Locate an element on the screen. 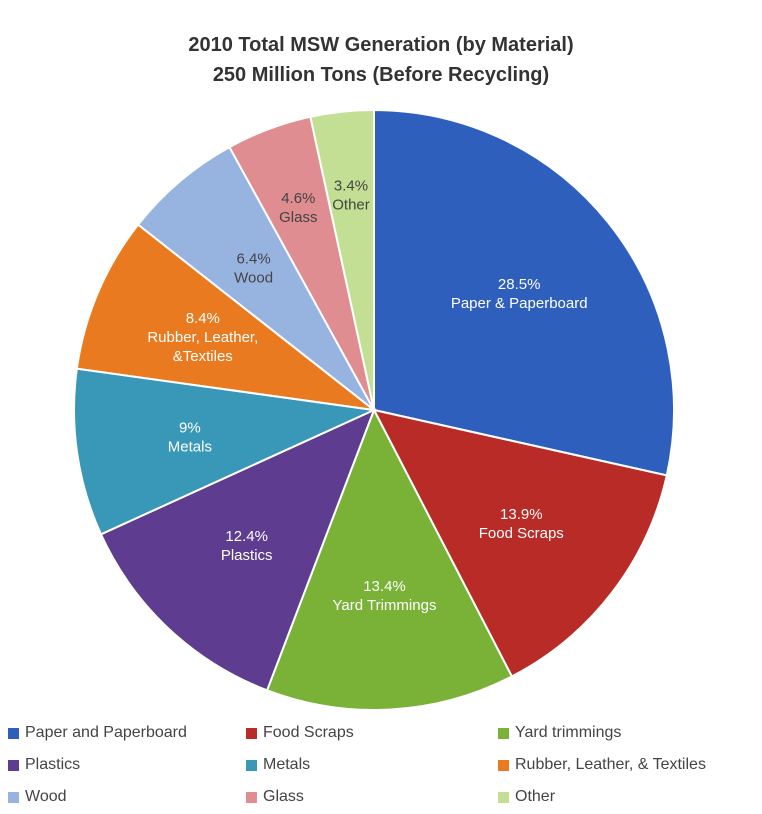  pie-slice-wood is located at coordinates (255, 278).